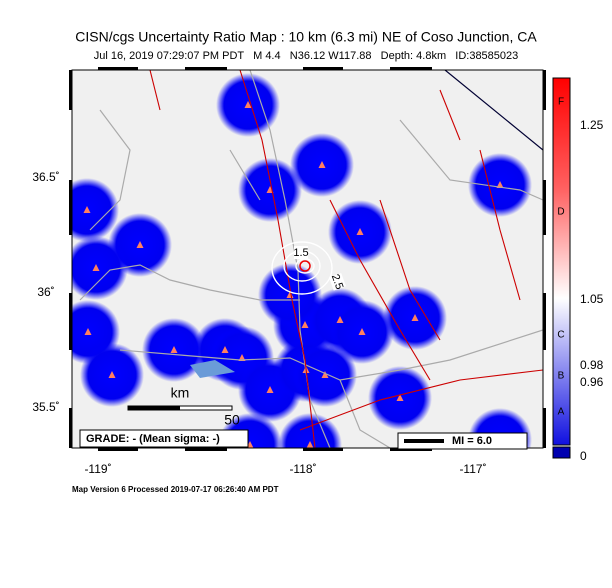  Describe the element at coordinates (561, 452) in the screenshot. I see `colorbar-under` at that location.